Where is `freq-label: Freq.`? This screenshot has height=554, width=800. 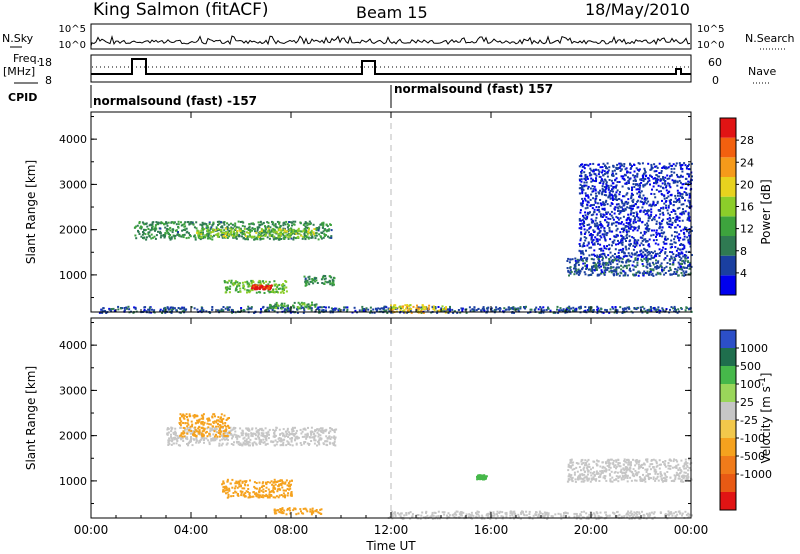 freq-label: Freq. is located at coordinates (26, 58).